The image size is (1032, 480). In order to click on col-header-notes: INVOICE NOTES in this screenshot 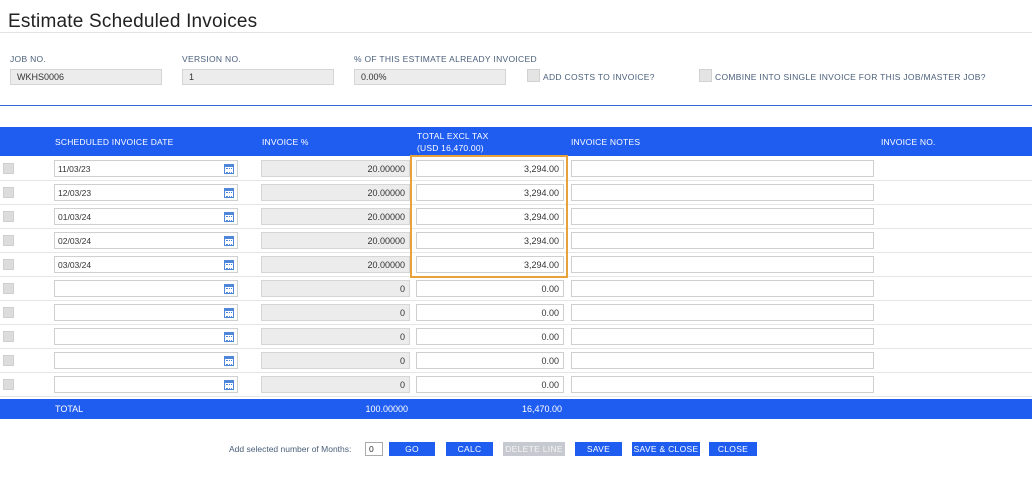, I will do `click(606, 142)`.